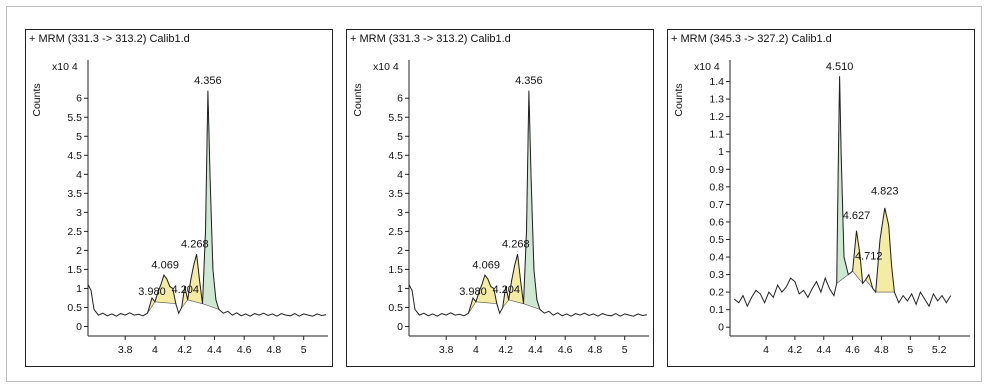 The width and height of the screenshot is (990, 388). What do you see at coordinates (939, 350) in the screenshot?
I see `x-tick-label: 5.2` at bounding box center [939, 350].